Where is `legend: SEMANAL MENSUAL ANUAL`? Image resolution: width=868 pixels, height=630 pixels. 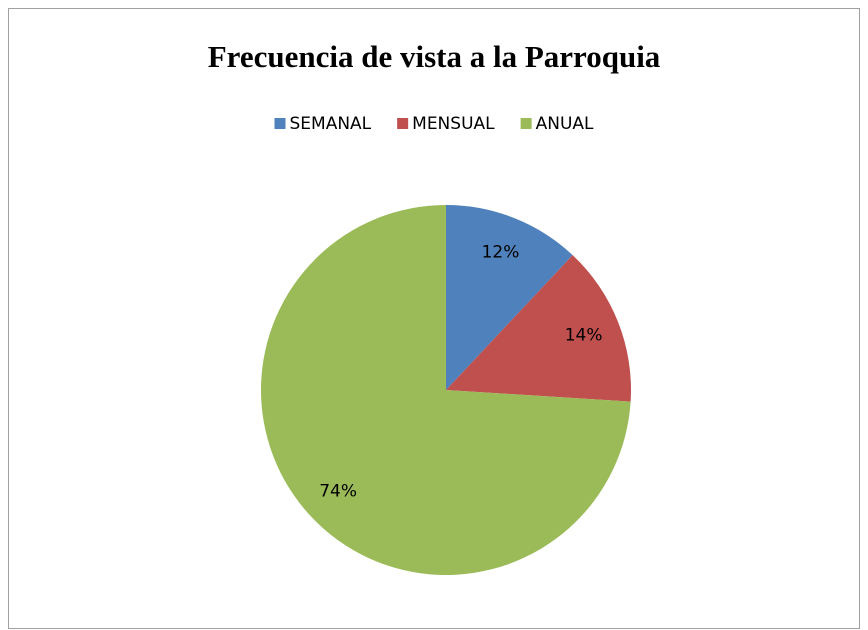 legend: SEMANAL MENSUAL ANUAL is located at coordinates (434, 124).